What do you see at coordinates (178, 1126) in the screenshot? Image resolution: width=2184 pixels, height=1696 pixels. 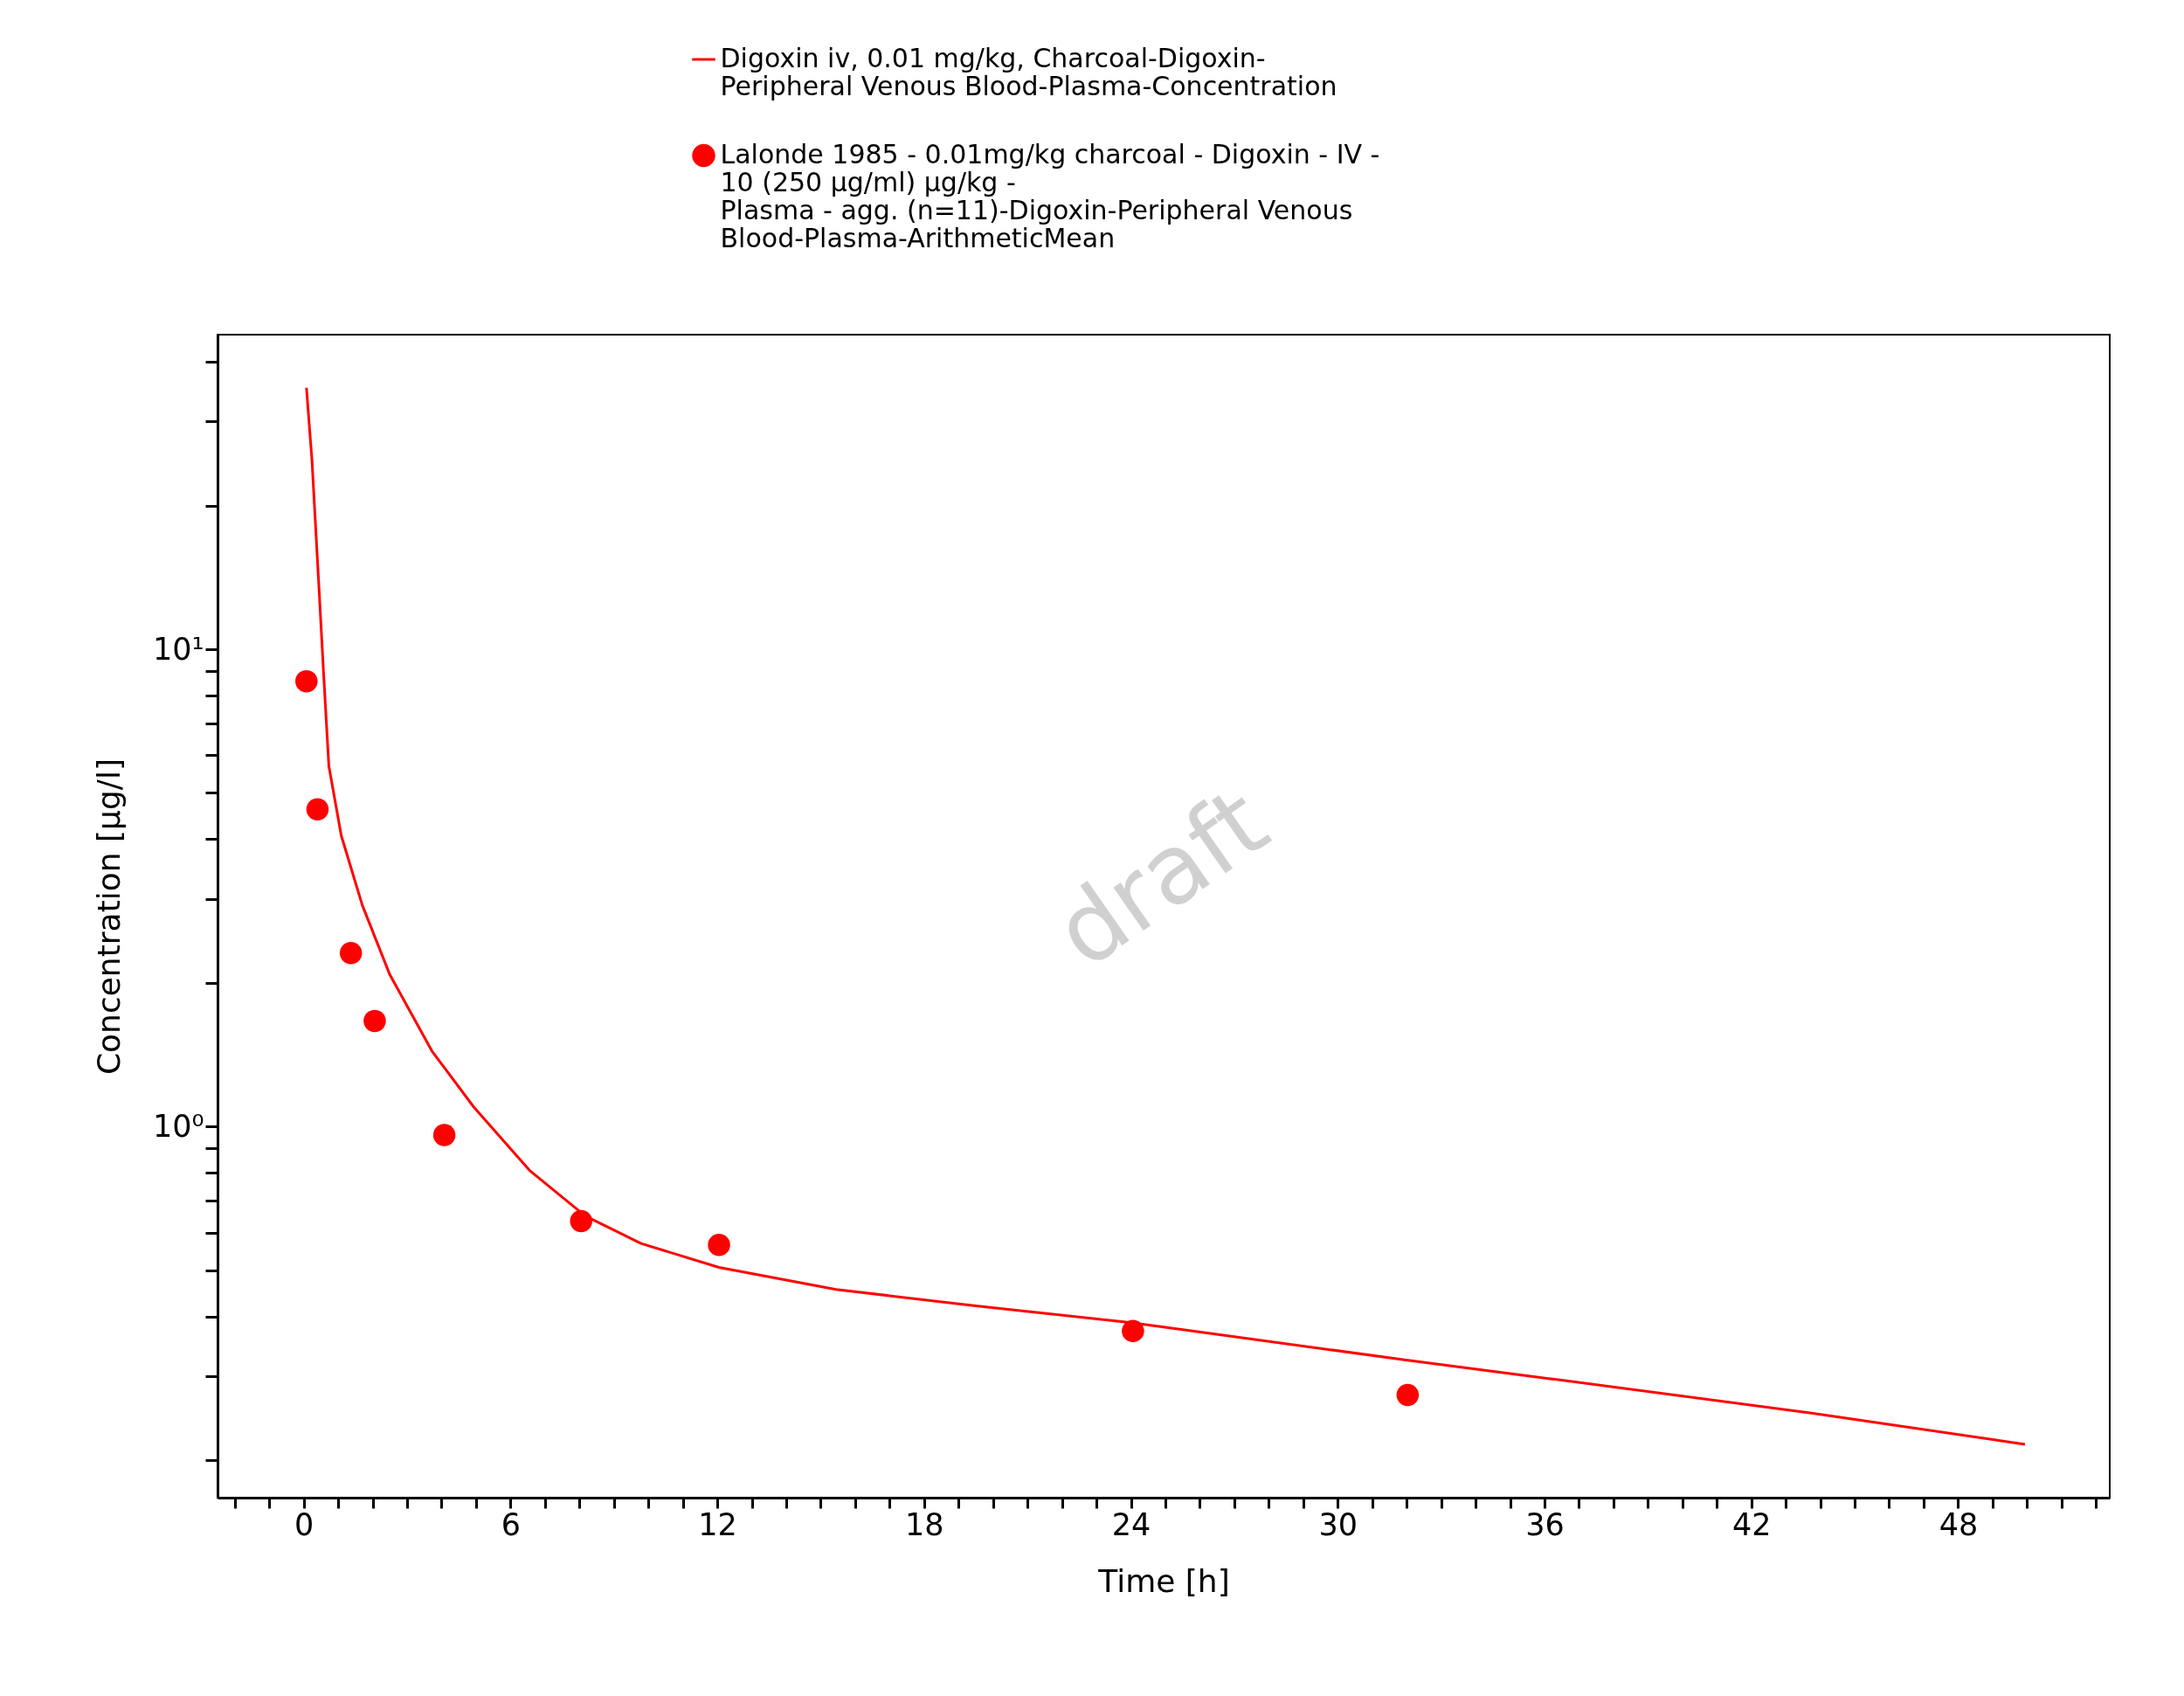 I see `y-tick-label: 10⁰` at bounding box center [178, 1126].